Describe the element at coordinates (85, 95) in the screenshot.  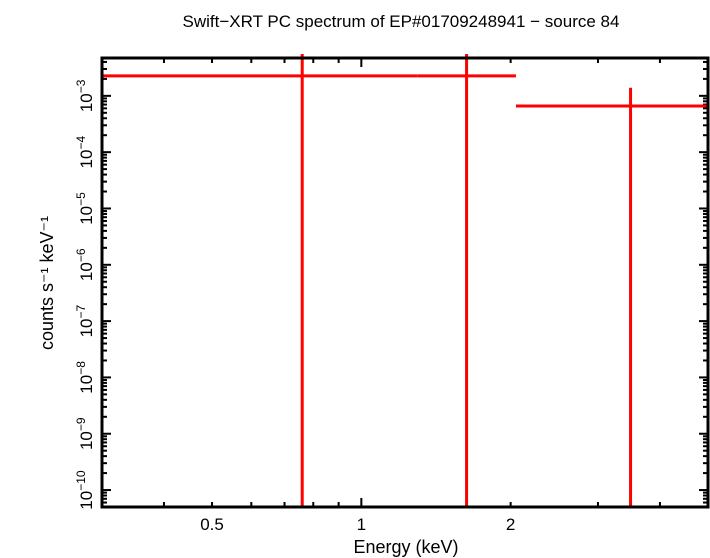
I see `y-tick-label: 10−3` at that location.